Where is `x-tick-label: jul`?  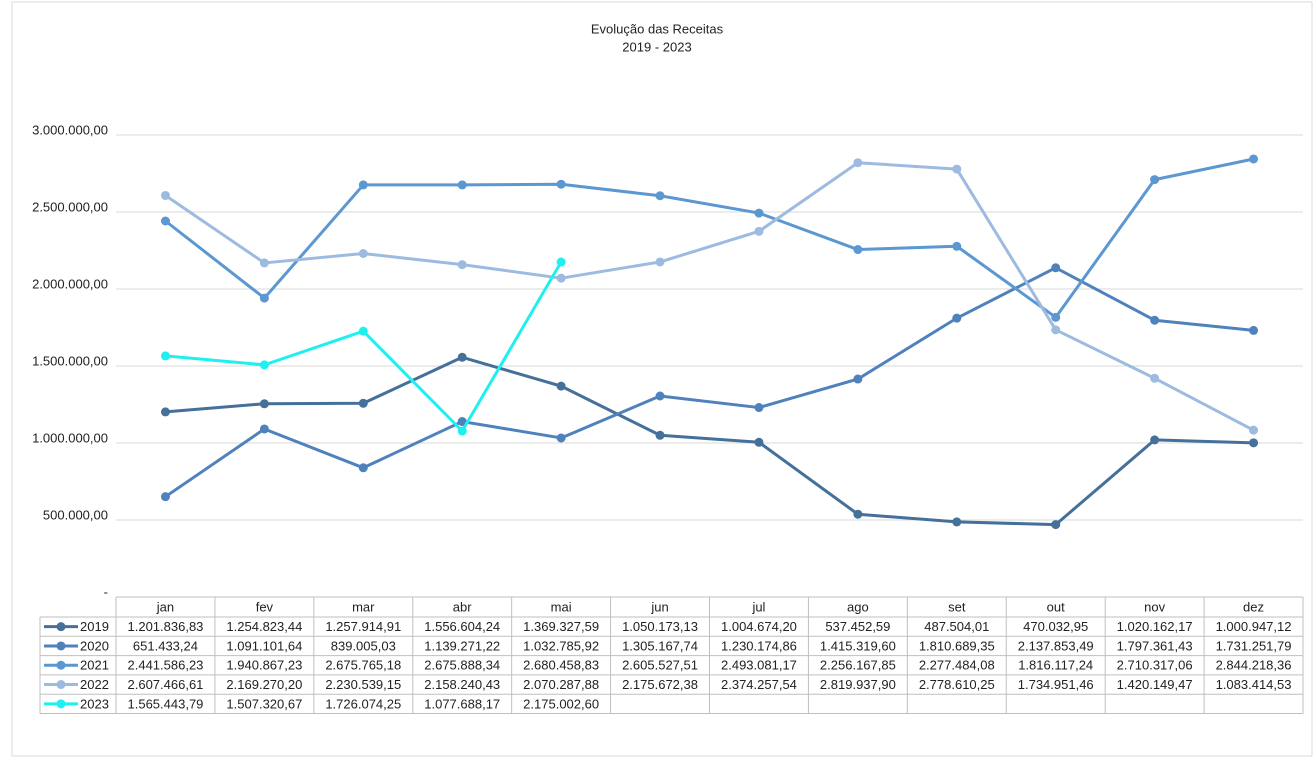 x-tick-label: jul is located at coordinates (758, 606).